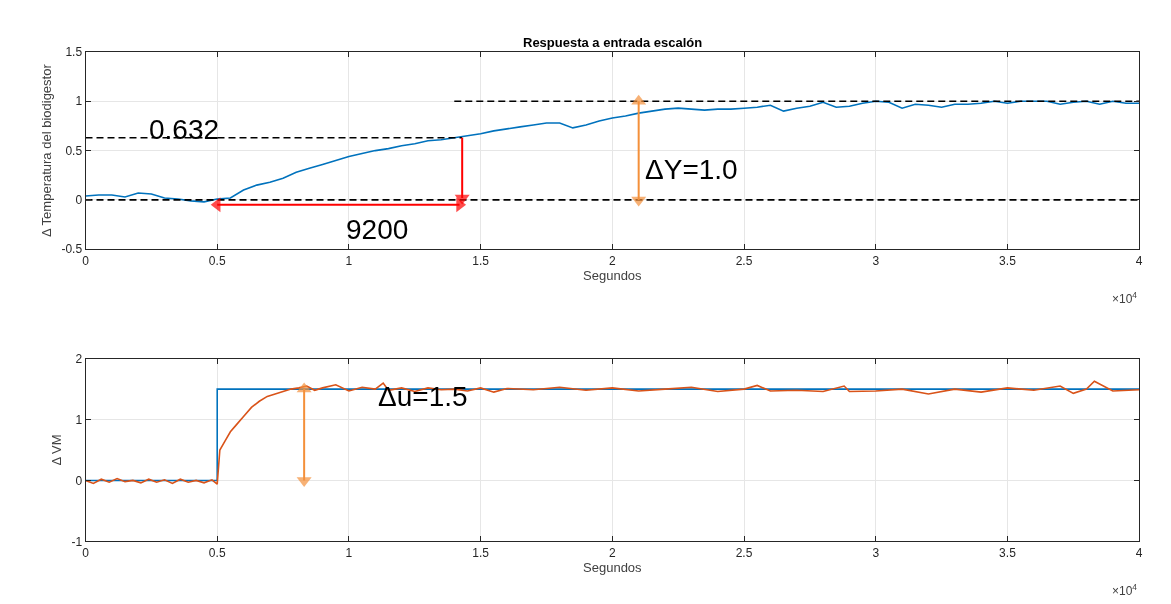 The height and width of the screenshot is (604, 1171). Describe the element at coordinates (74, 52) in the screenshot. I see `y-tick-label: 1.5` at that location.